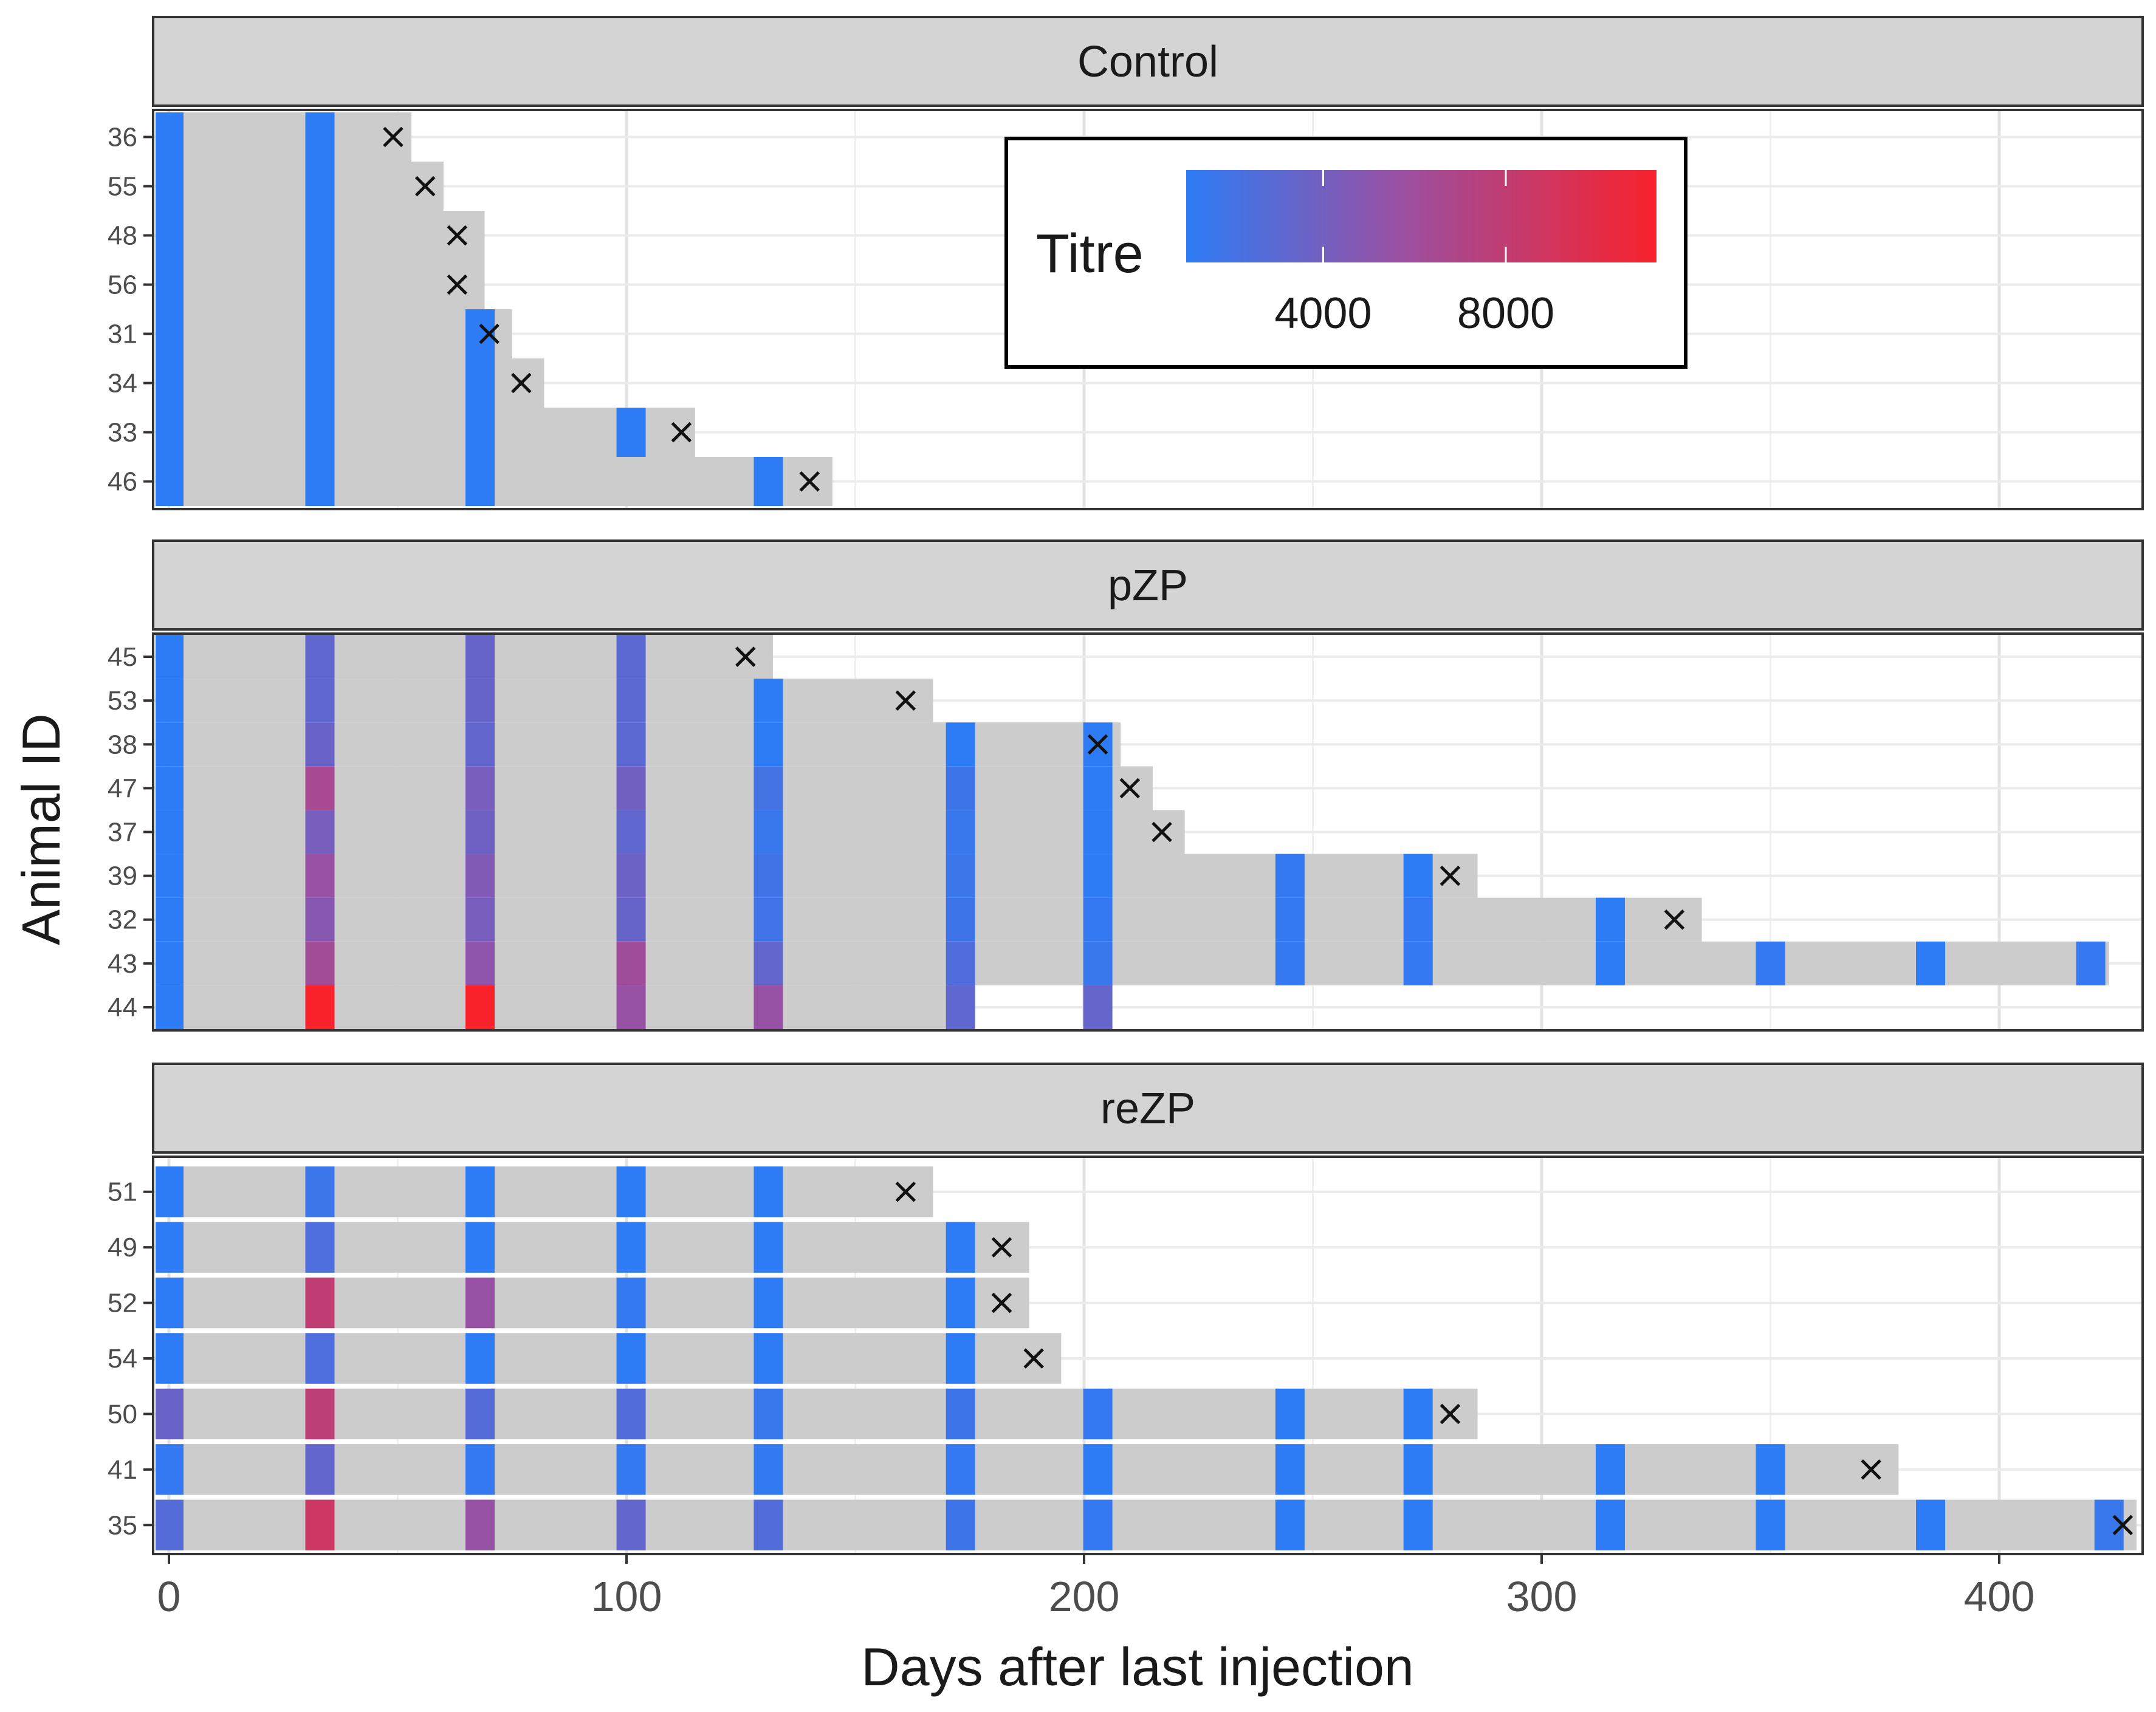 The image size is (2156, 1712). What do you see at coordinates (122, 657) in the screenshot?
I see `y-tick-label: 45` at bounding box center [122, 657].